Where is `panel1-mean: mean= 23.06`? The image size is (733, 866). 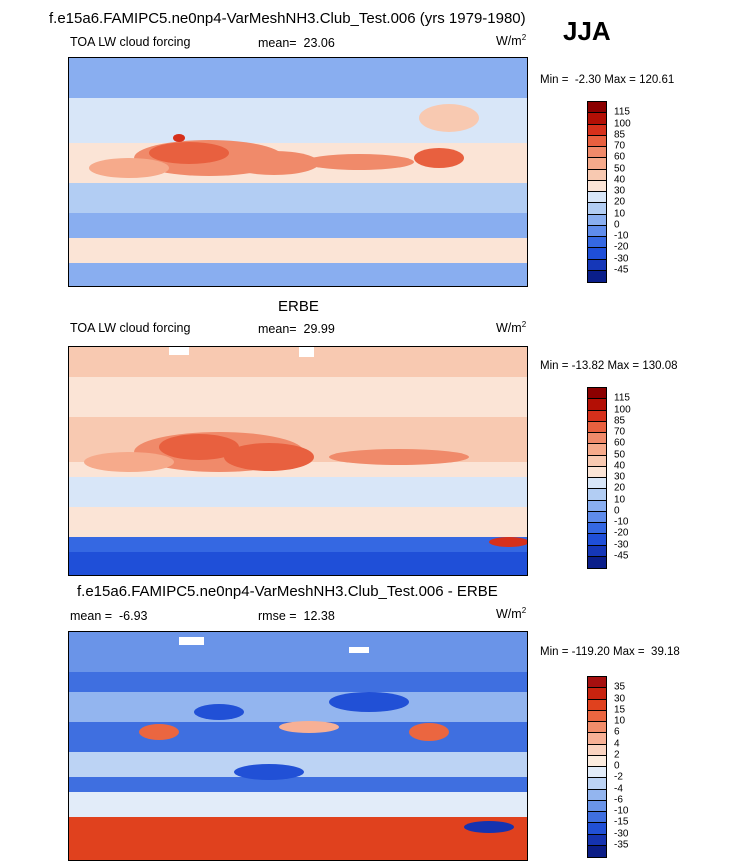 panel1-mean: mean= 23.06 is located at coordinates (296, 43).